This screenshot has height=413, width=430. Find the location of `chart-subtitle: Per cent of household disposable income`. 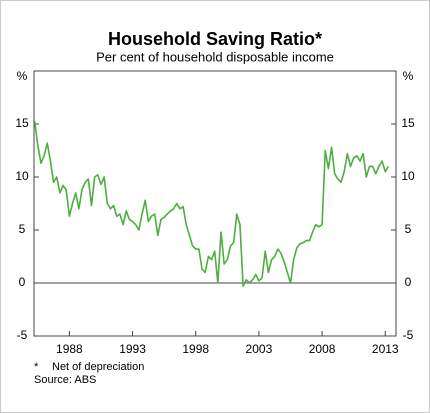

chart-subtitle: Per cent of household disposable income is located at coordinates (215, 56).